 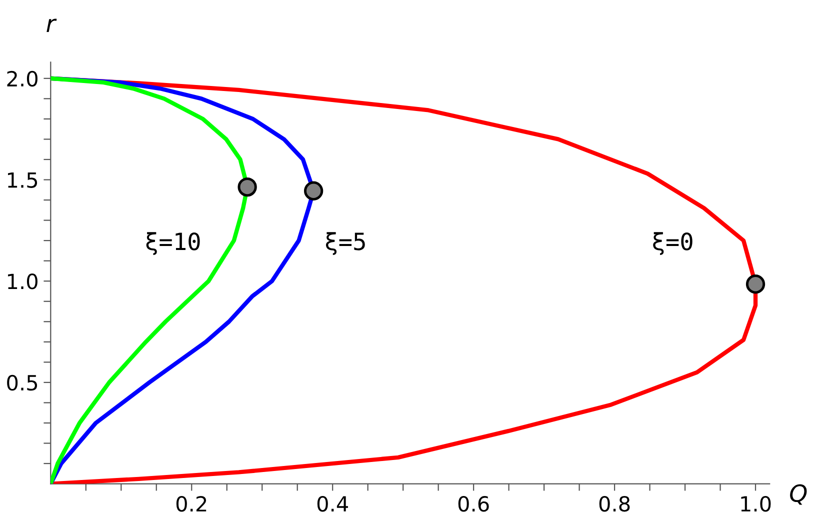 What do you see at coordinates (798, 494) in the screenshot?
I see `x-axis-title: Q` at bounding box center [798, 494].